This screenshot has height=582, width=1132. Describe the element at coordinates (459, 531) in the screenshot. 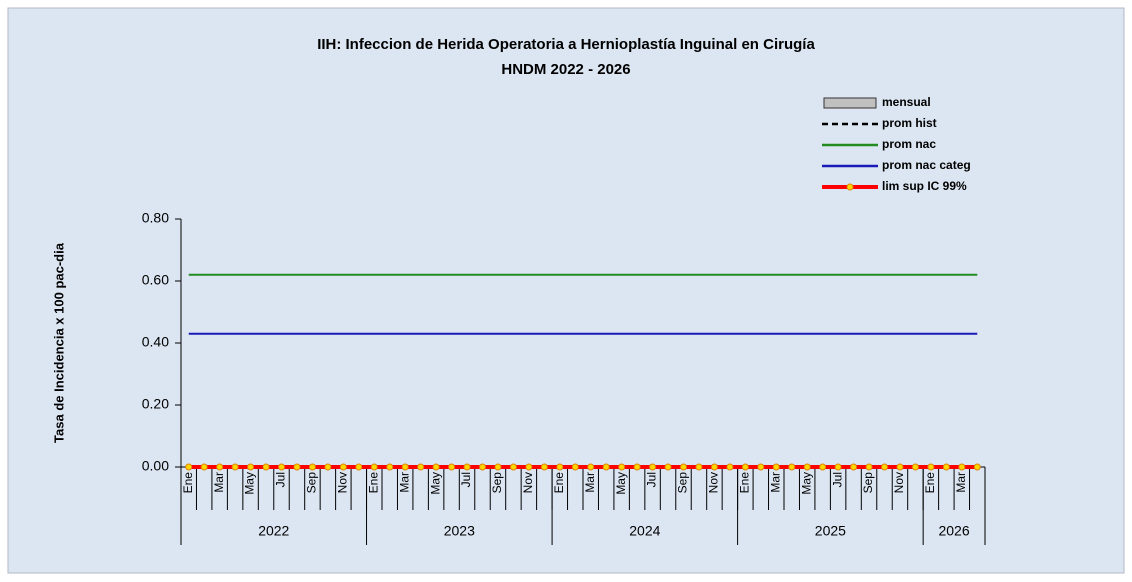

I see `group-label: 2023` at that location.